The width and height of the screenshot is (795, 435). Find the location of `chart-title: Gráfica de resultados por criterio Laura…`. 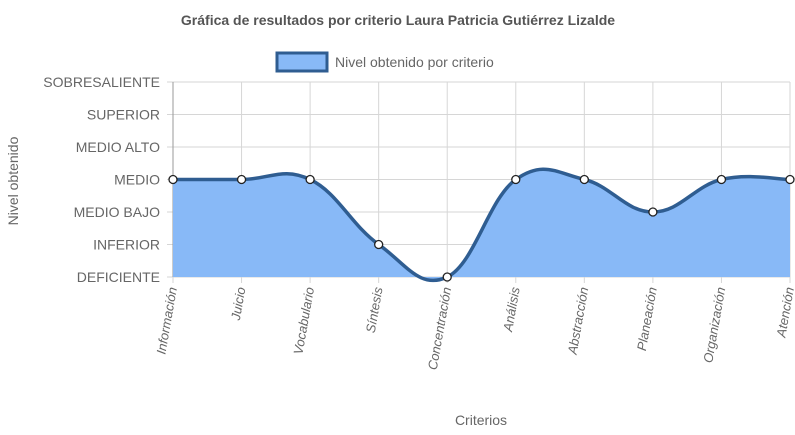

chart-title: Gráfica de resultados por criterio Laura… is located at coordinates (398, 20).